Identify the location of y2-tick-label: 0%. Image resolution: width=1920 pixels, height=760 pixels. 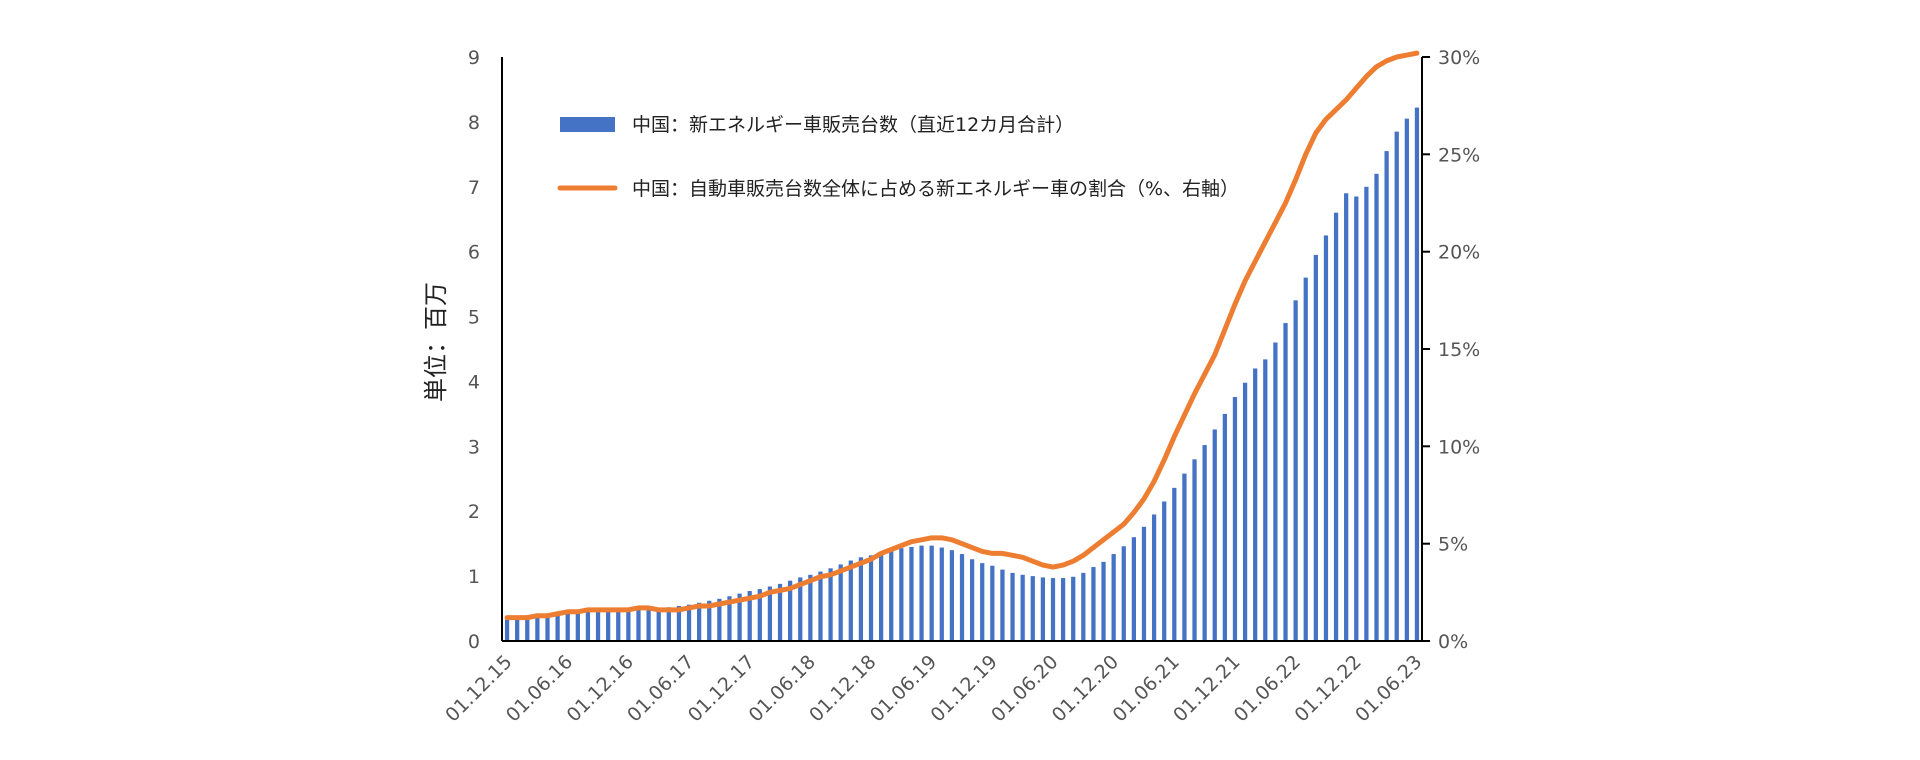
(1453, 642).